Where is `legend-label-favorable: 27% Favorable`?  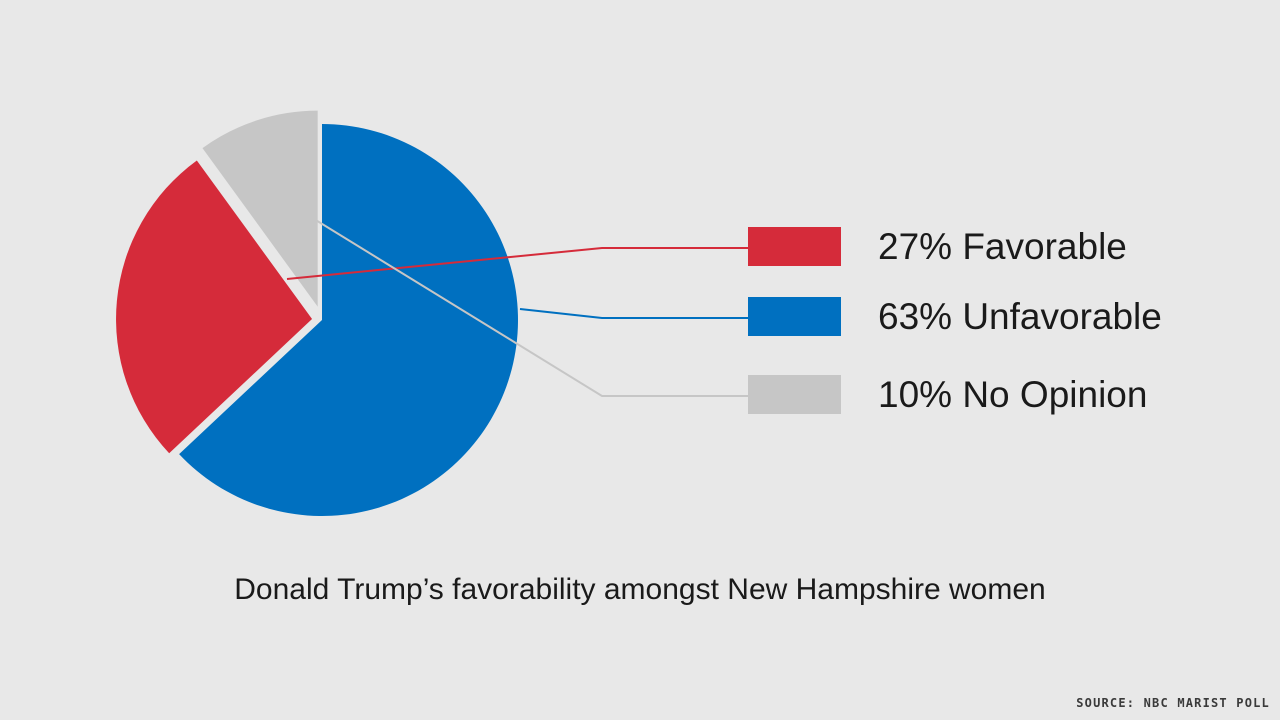 legend-label-favorable: 27% Favorable is located at coordinates (1002, 246).